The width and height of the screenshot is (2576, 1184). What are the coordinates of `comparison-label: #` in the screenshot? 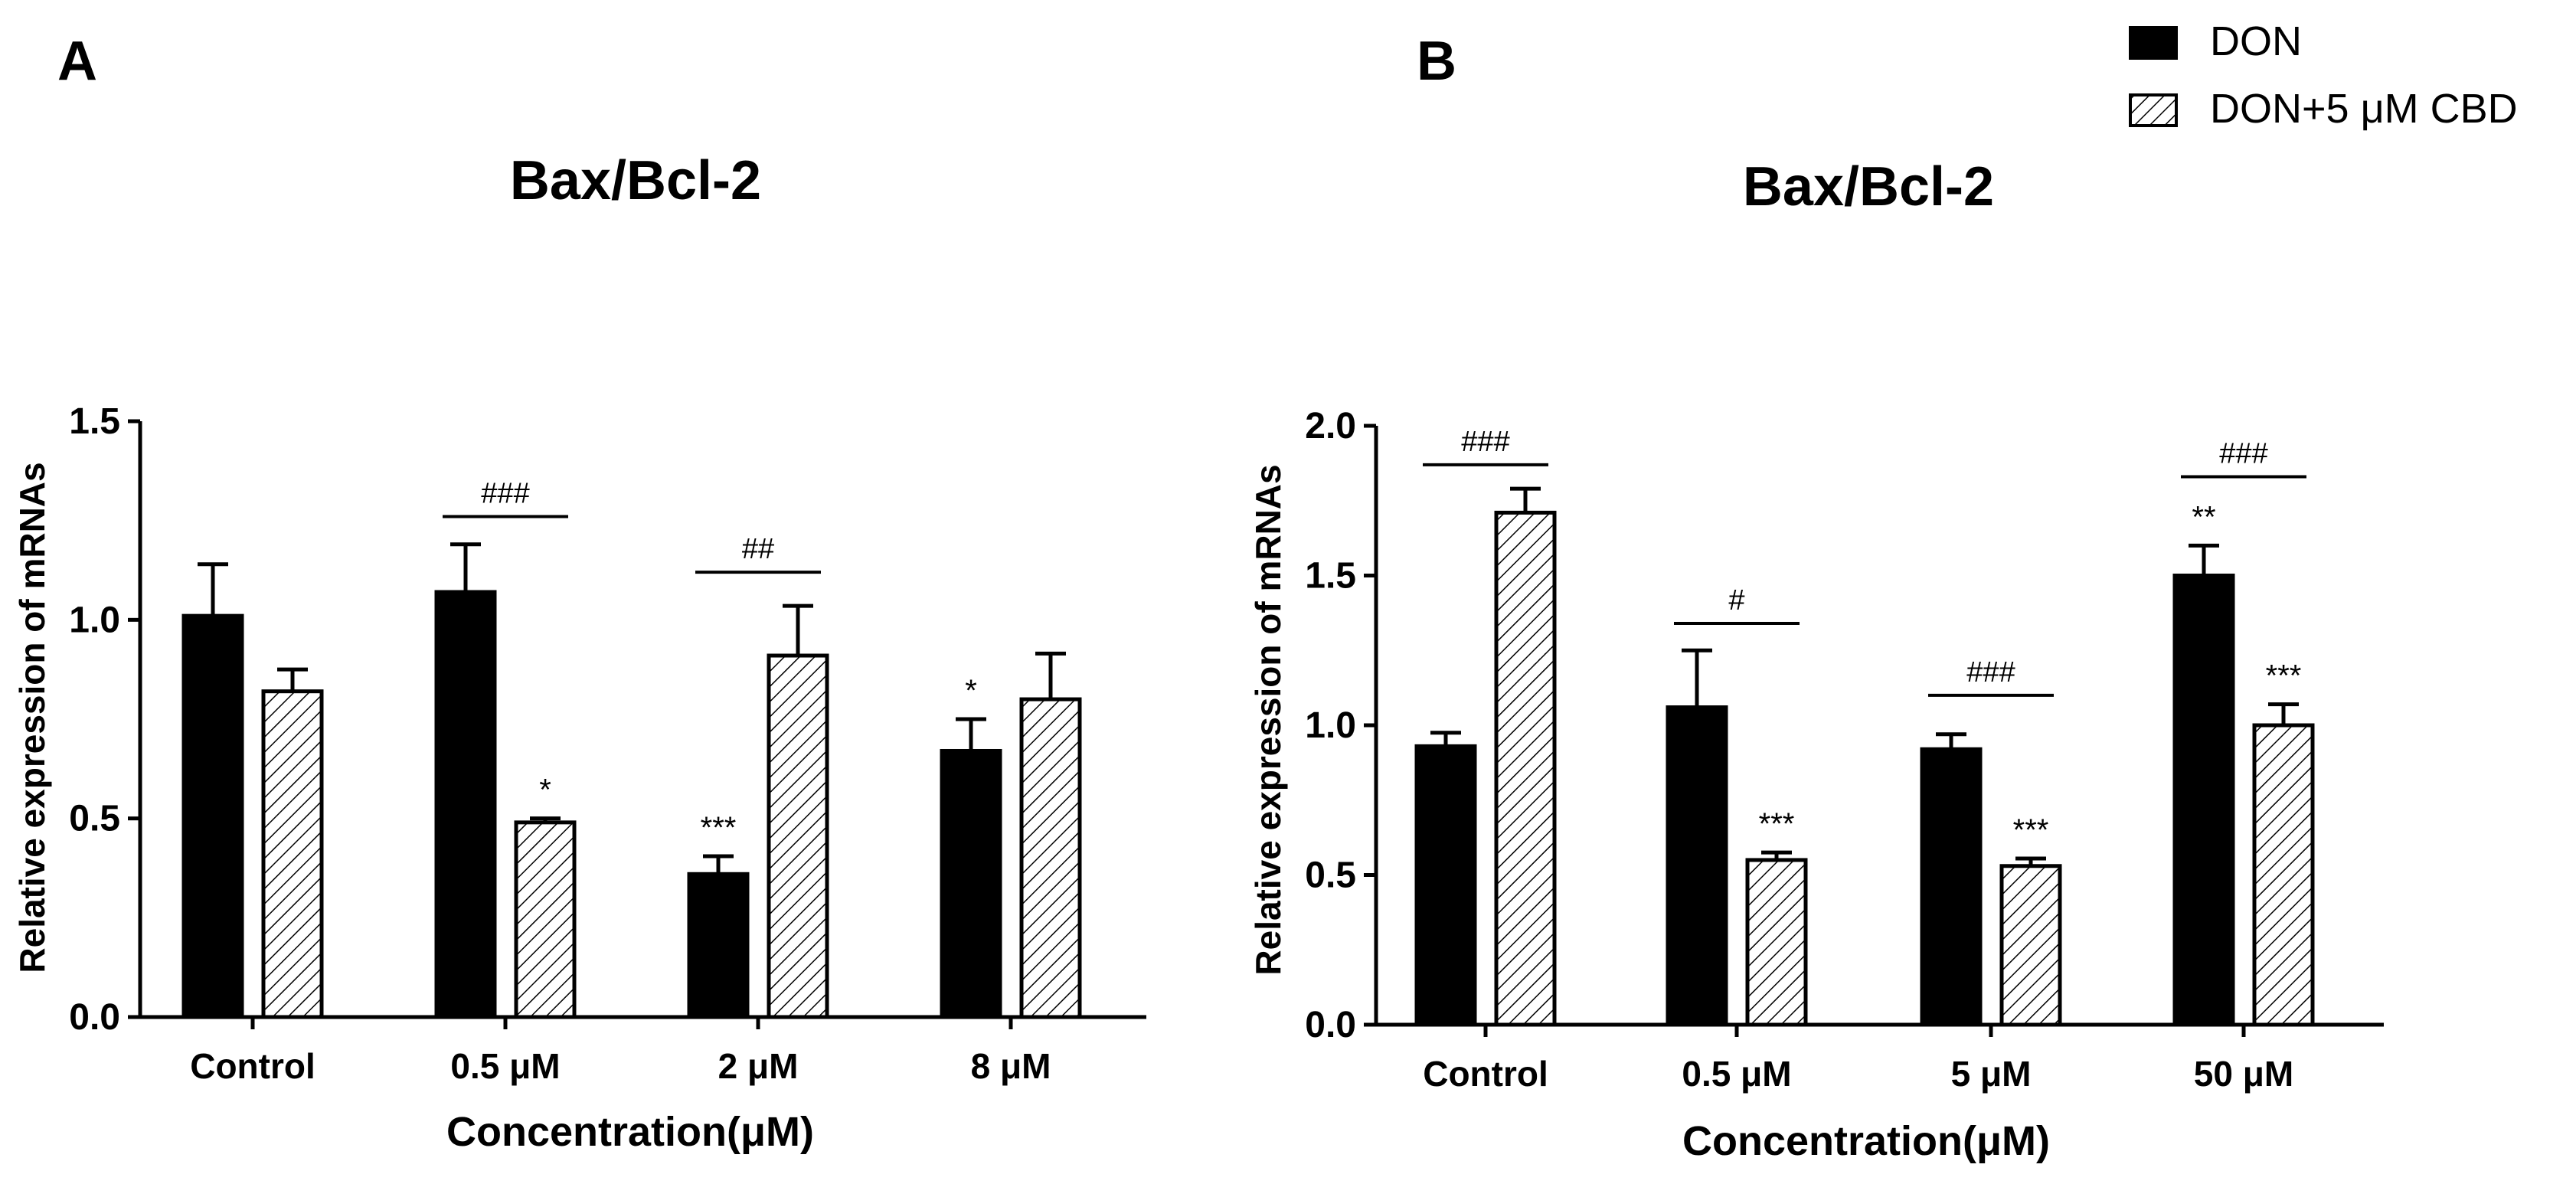 It's located at (1736, 600).